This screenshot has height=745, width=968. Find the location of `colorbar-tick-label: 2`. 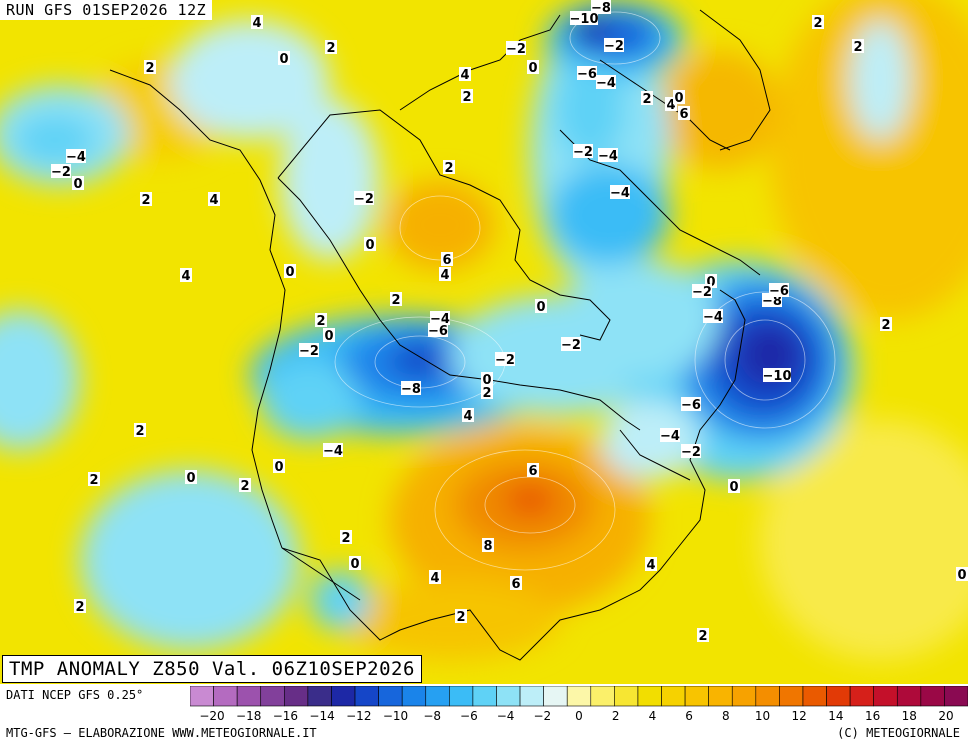

colorbar-tick-label: 2 is located at coordinates (616, 716).